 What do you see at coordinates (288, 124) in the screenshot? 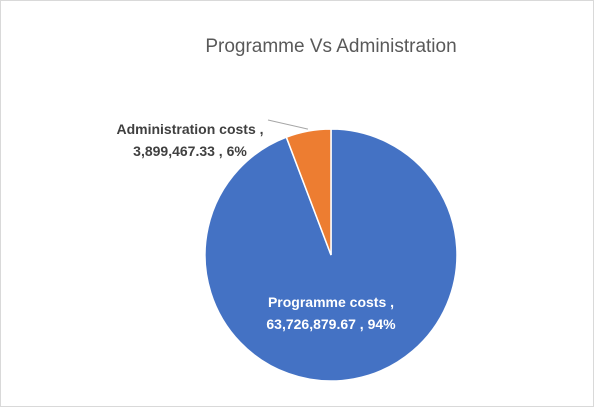
I see `leader-line` at bounding box center [288, 124].